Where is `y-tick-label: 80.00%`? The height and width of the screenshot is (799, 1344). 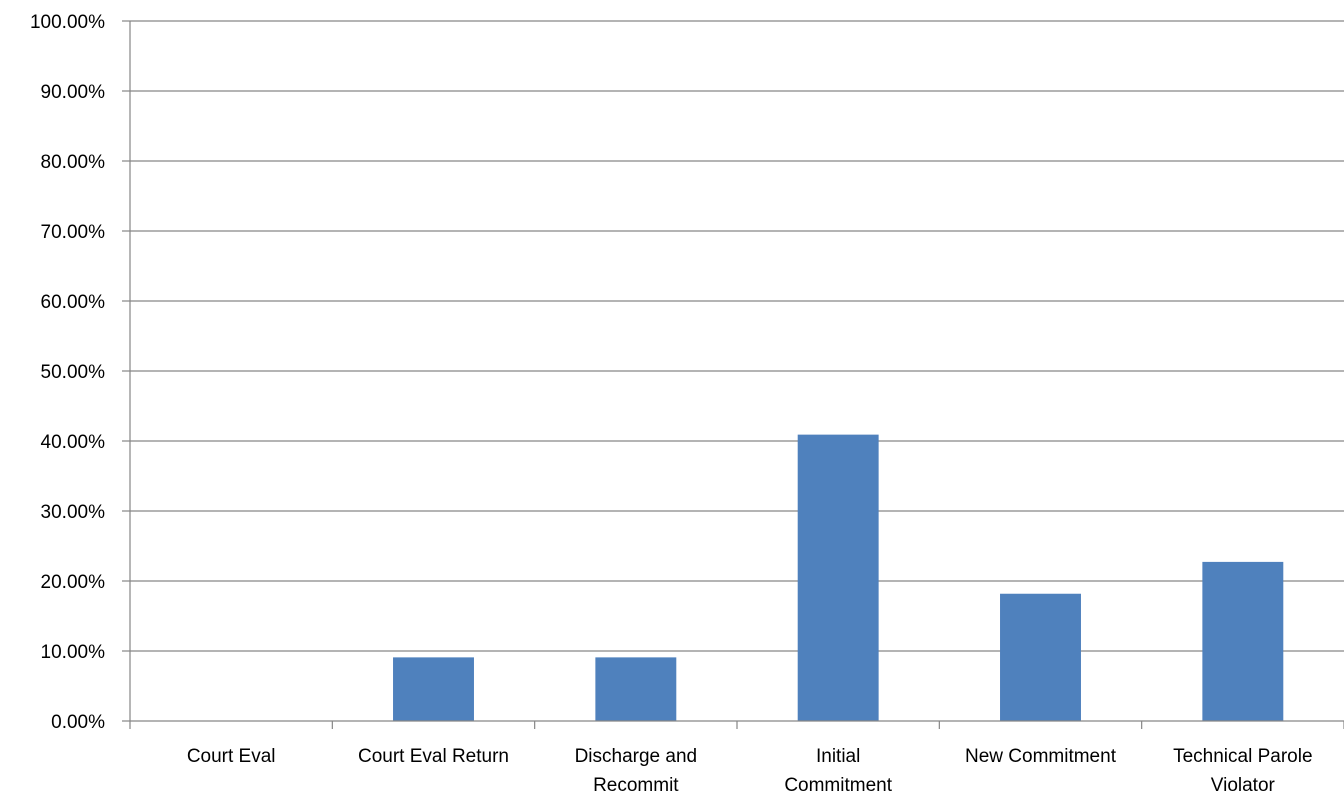 y-tick-label: 80.00% is located at coordinates (73, 162).